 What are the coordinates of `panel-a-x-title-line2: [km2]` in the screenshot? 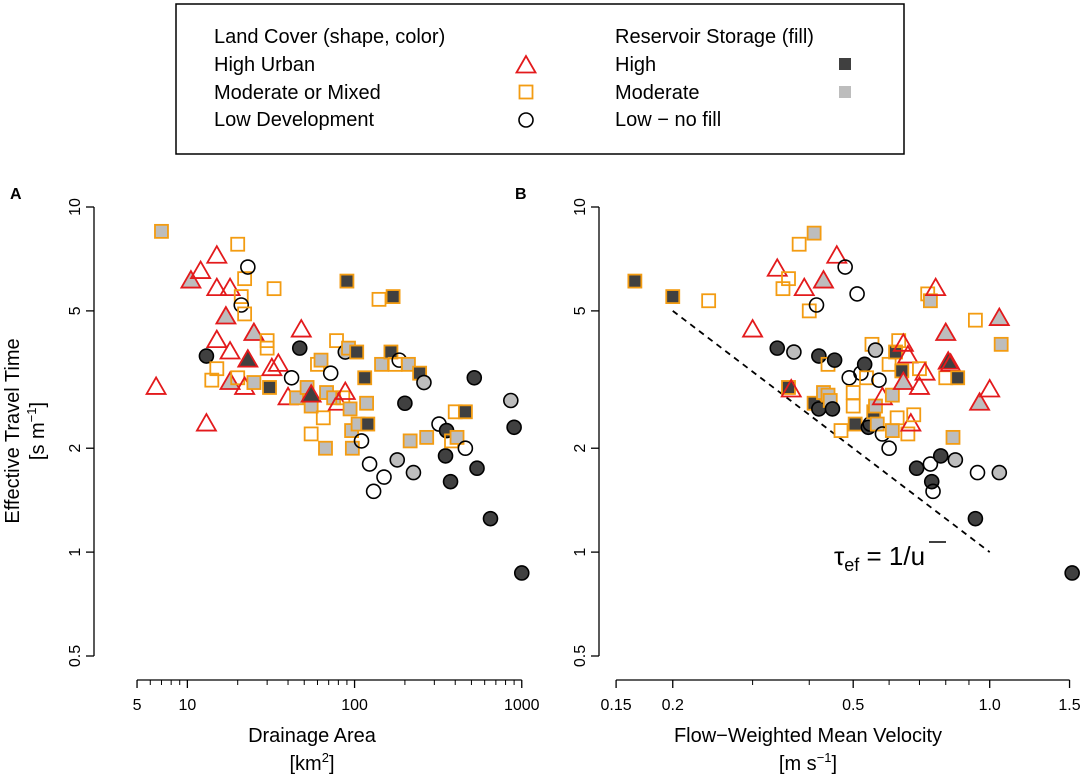 It's located at (311, 762).